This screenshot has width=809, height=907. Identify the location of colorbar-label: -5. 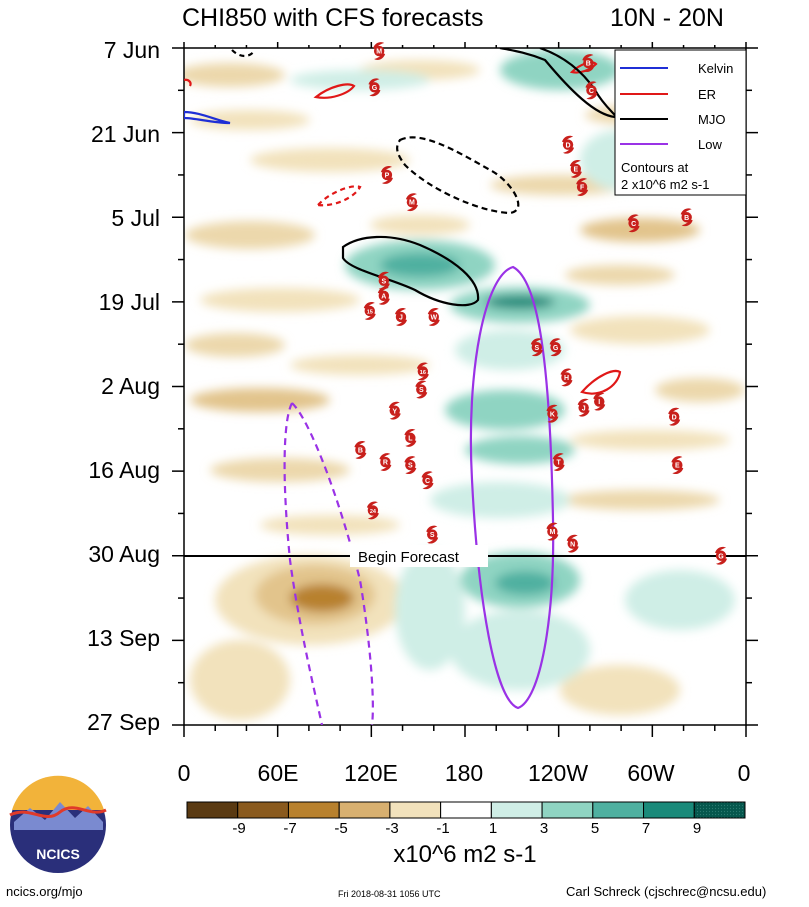
(341, 828).